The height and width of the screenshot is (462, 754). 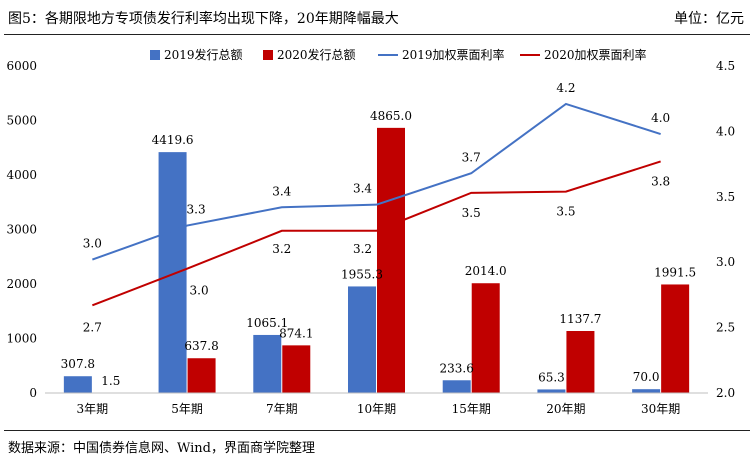 What do you see at coordinates (675, 272) in the screenshot?
I see `bar-value-label: 1991.5` at bounding box center [675, 272].